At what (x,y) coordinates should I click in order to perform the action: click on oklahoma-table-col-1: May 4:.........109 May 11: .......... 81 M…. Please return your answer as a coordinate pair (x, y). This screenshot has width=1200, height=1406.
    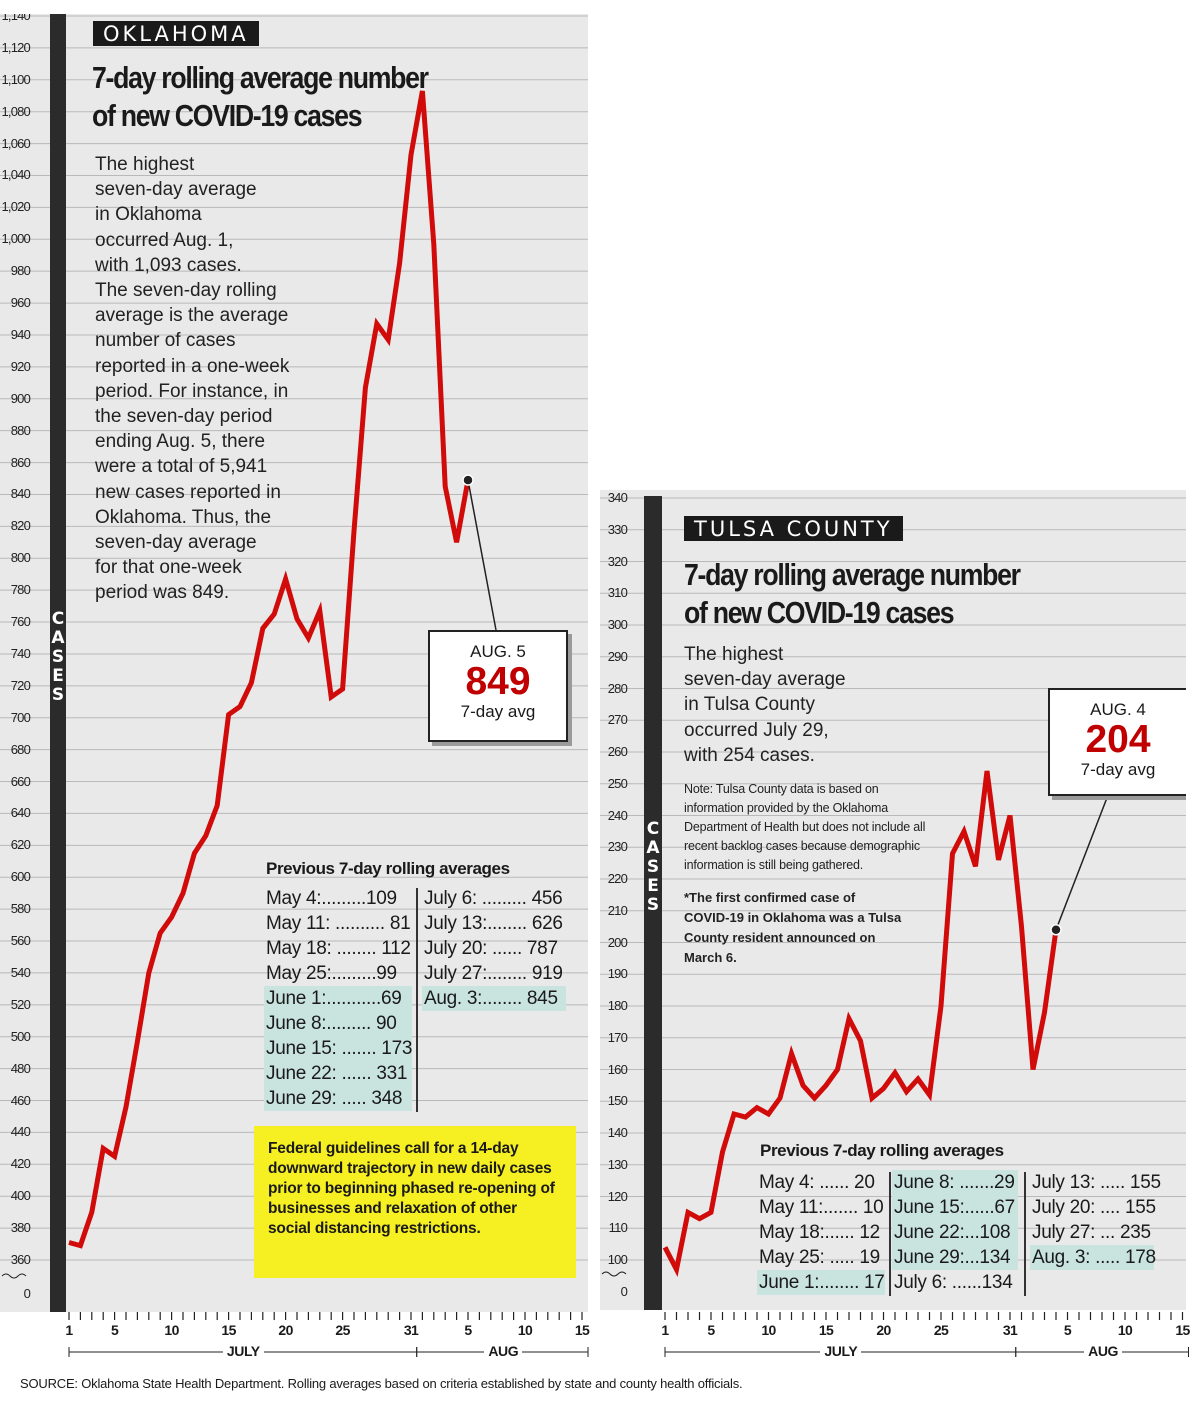
    Looking at the image, I should click on (338, 998).